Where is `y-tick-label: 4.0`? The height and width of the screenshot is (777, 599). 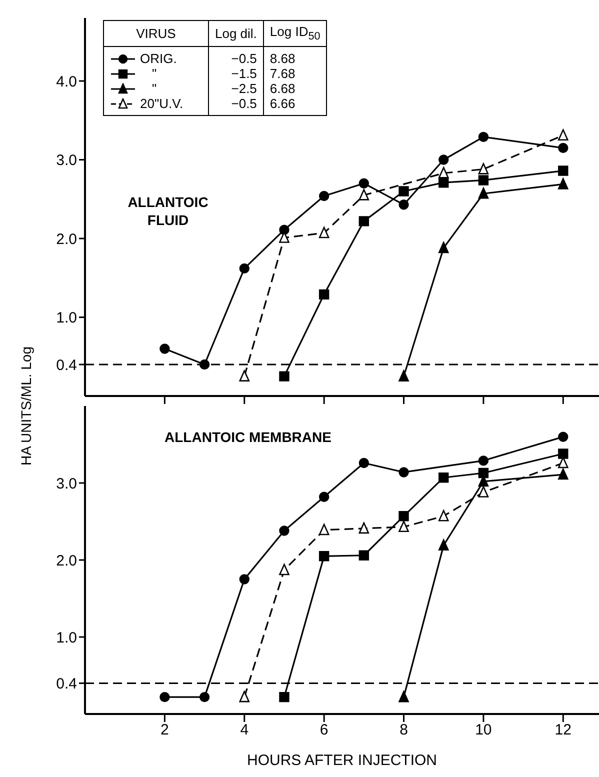
y-tick-label: 4.0 is located at coordinates (66, 81).